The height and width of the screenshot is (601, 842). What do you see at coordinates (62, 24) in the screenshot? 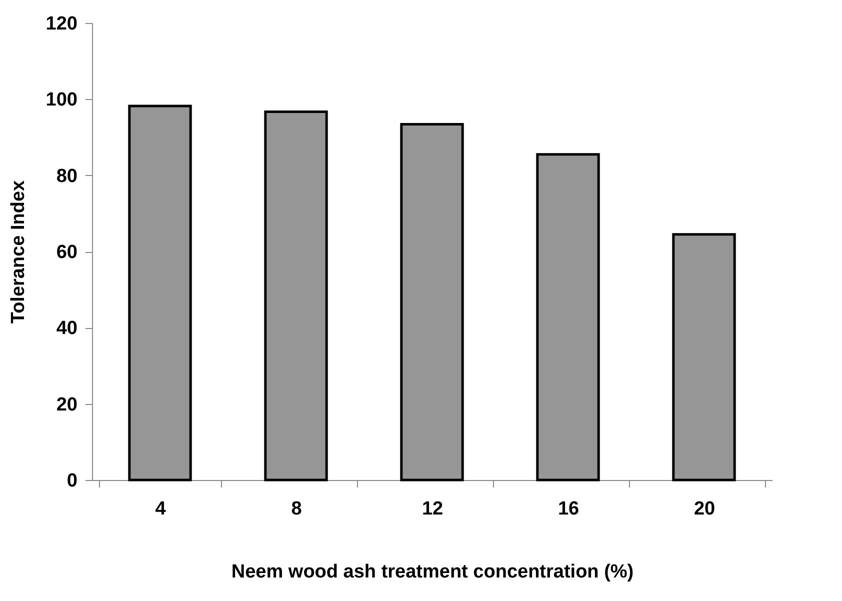
I see `y-tick-label: 120` at bounding box center [62, 24].